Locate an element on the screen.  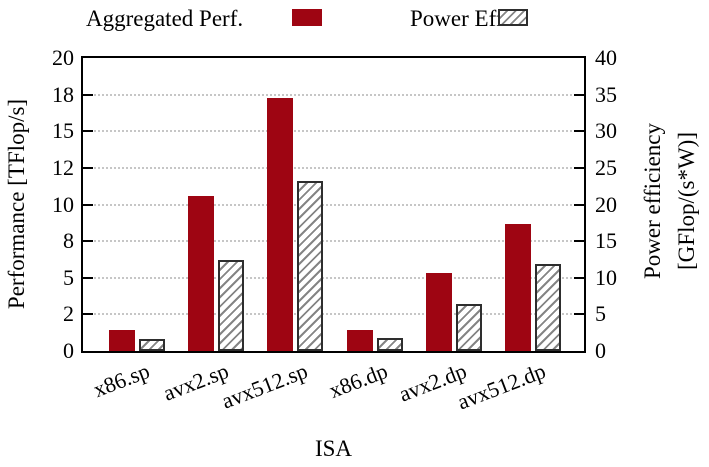
bar-power-eff-avx512.dp is located at coordinates (548, 307).